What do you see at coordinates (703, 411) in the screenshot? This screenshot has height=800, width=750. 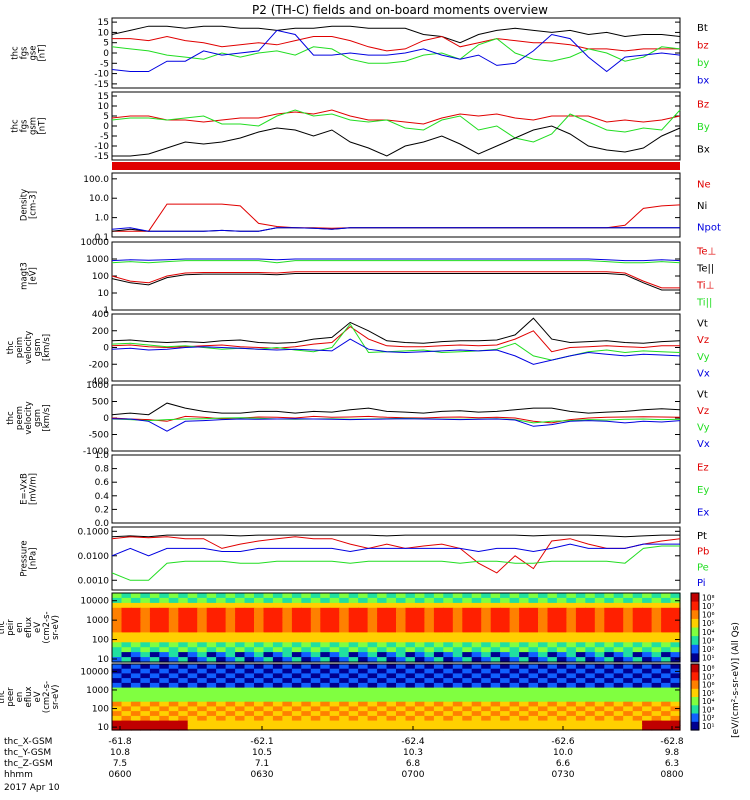 I see `legend-entry: Vz` at bounding box center [703, 411].